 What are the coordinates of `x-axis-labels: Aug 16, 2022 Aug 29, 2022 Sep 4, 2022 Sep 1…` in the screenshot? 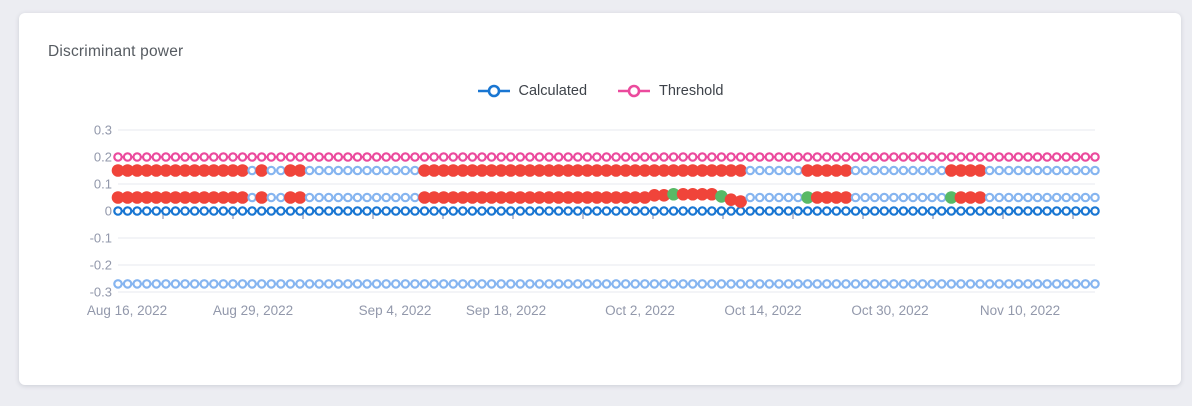 It's located at (573, 310).